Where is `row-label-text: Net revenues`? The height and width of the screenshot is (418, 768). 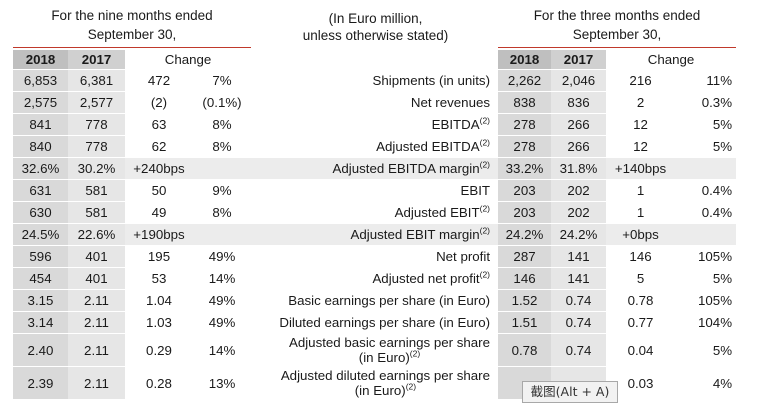
row-label-text: Net revenues is located at coordinates (450, 102).